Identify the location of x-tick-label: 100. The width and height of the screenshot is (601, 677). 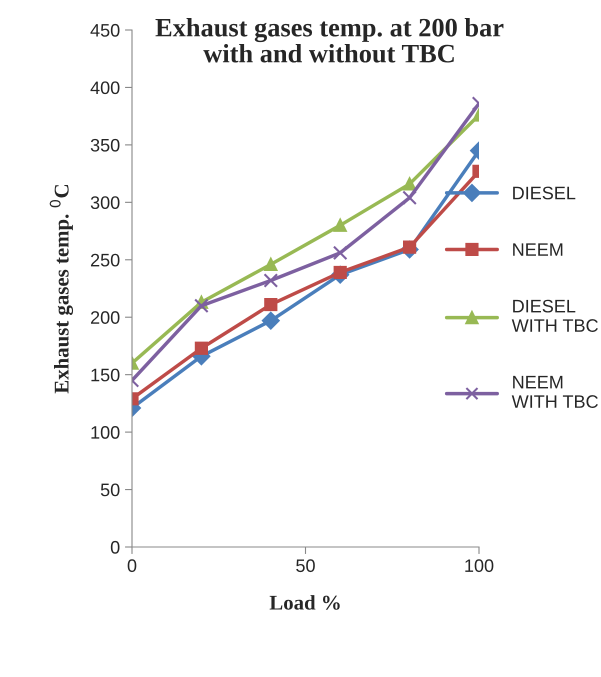
(479, 565).